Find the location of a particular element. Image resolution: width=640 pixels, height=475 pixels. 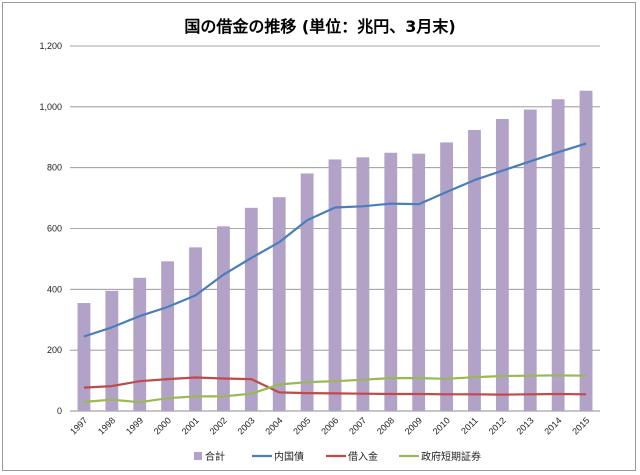

chart-title: 国の借金の推移 (単位：兆円、3月末) is located at coordinates (320, 26).